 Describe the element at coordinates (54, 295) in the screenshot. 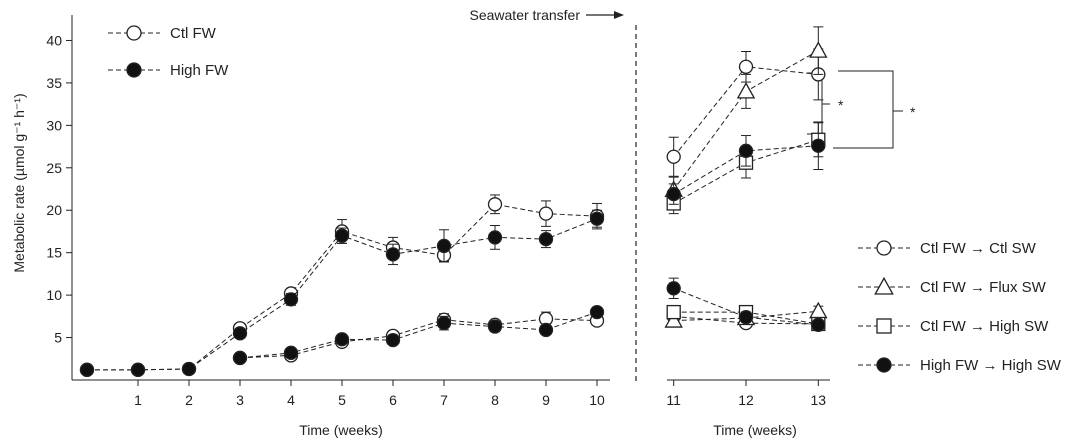

I see `y-tick-label: 10` at that location.